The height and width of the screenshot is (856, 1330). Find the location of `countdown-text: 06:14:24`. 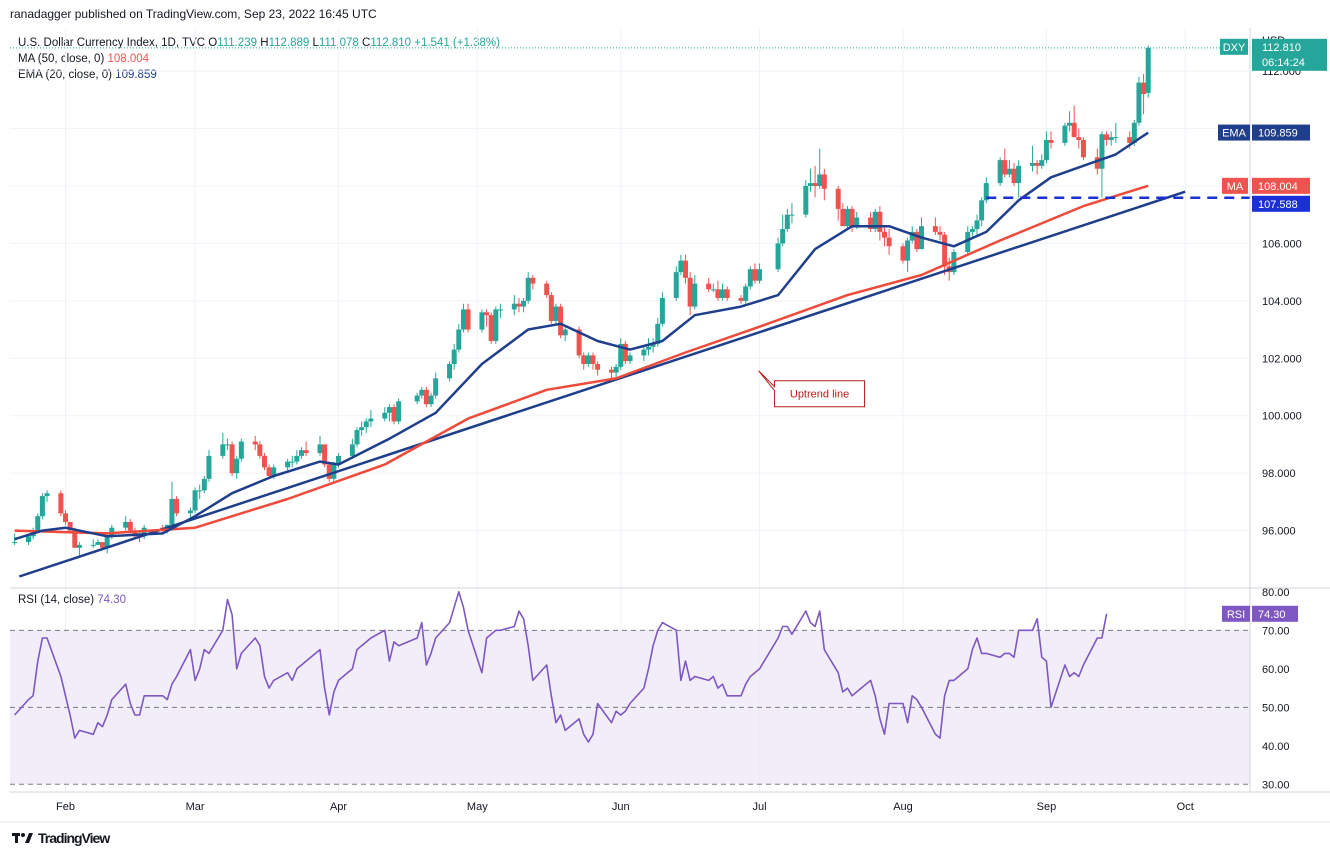

countdown-text: 06:14:24 is located at coordinates (1283, 63).